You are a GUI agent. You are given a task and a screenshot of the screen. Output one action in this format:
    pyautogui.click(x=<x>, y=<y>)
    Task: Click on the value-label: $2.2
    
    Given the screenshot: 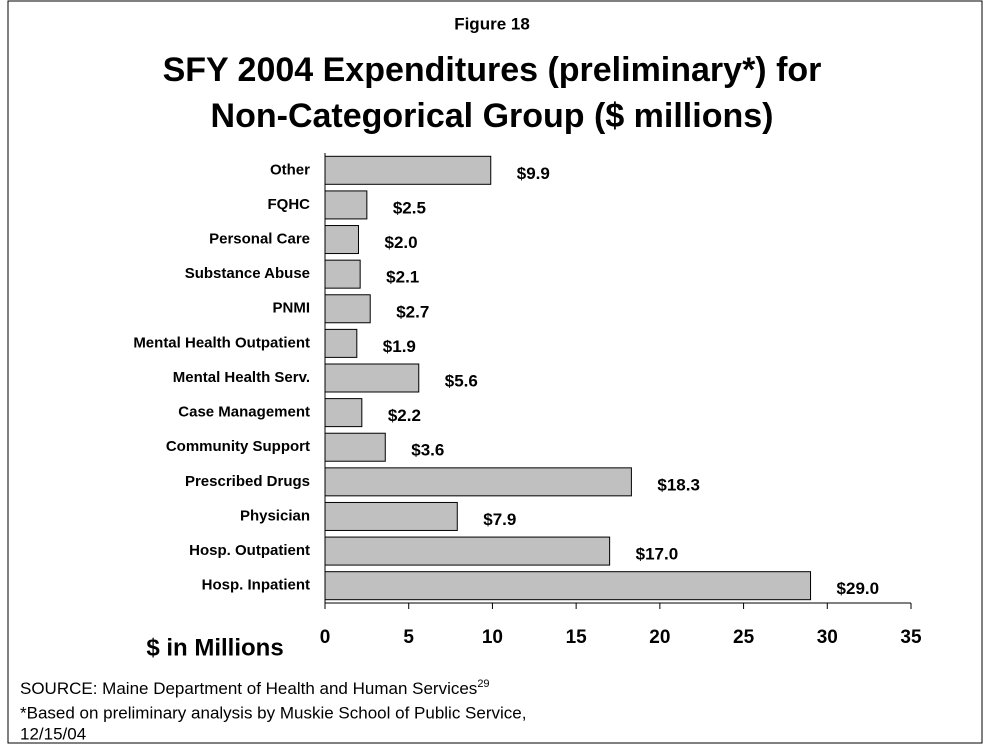 What is the action you would take?
    pyautogui.click(x=404, y=415)
    